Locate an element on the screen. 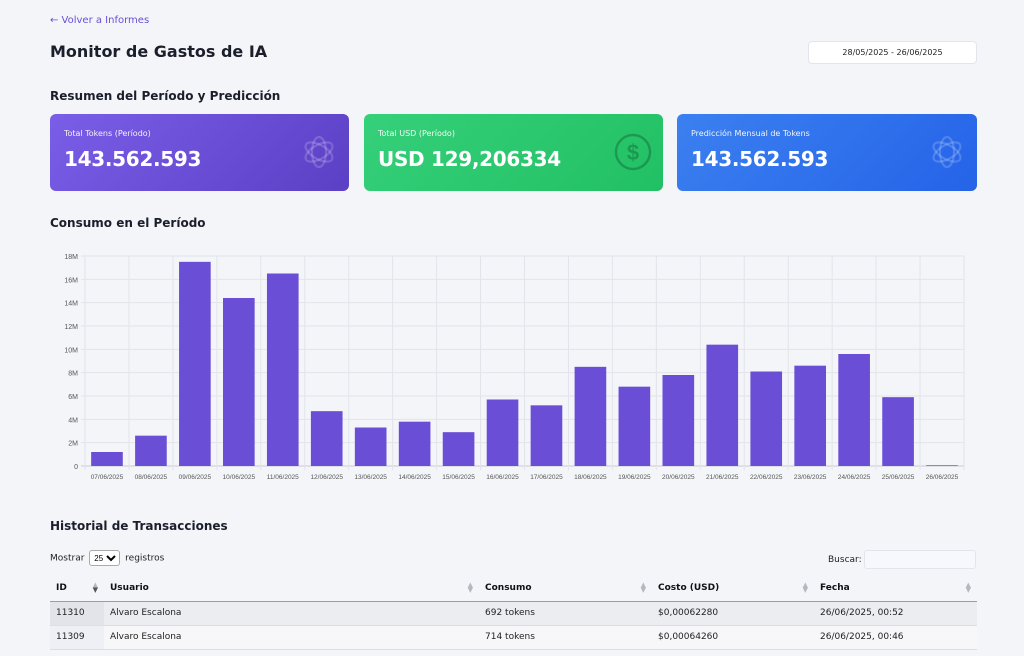 This screenshot has width=1024, height=656. y-tick-label: 12M is located at coordinates (71, 327).